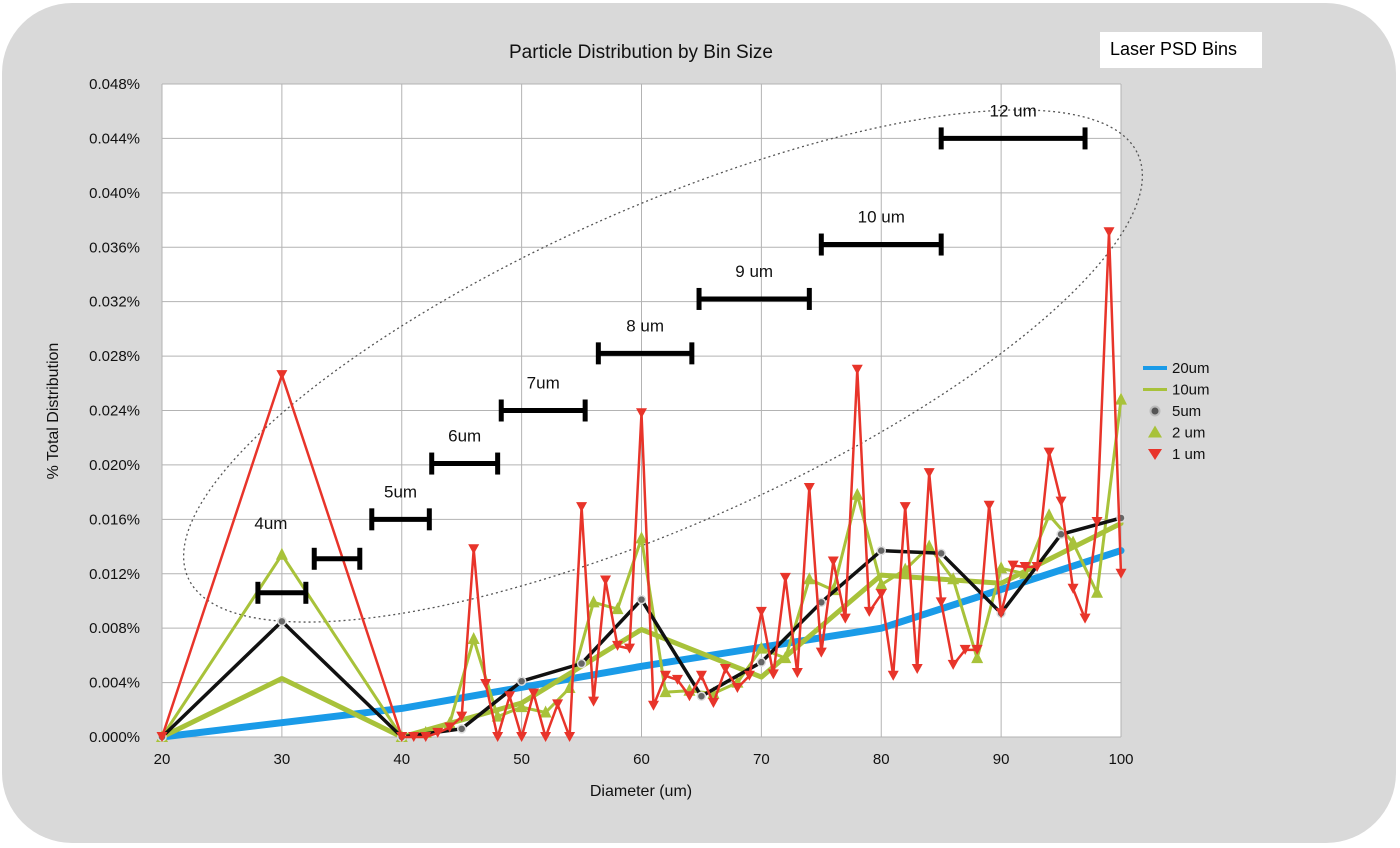 The image size is (1400, 848). What do you see at coordinates (114, 302) in the screenshot?
I see `y-tick-label: 0.032%` at bounding box center [114, 302].